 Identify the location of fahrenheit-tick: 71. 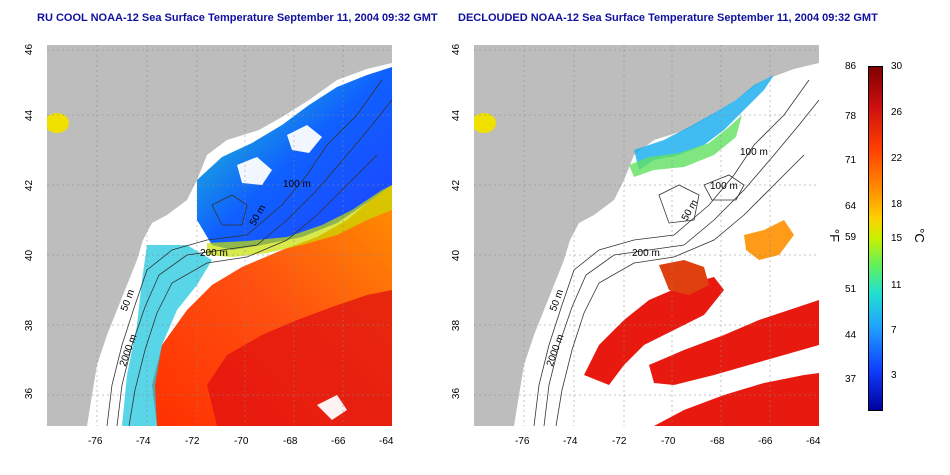
(851, 160).